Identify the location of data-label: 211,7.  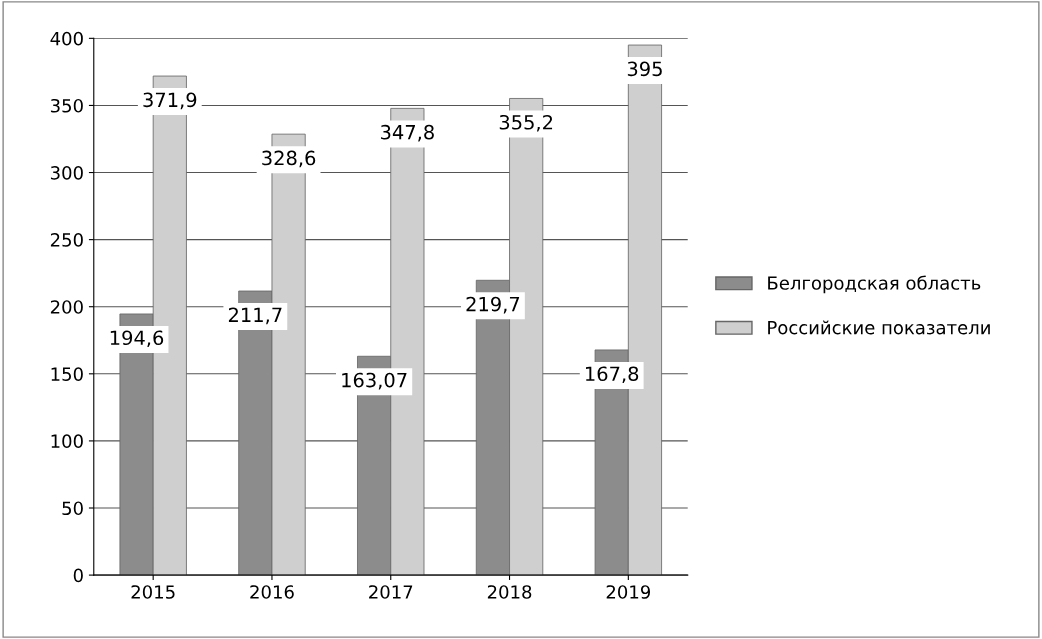
(255, 316).